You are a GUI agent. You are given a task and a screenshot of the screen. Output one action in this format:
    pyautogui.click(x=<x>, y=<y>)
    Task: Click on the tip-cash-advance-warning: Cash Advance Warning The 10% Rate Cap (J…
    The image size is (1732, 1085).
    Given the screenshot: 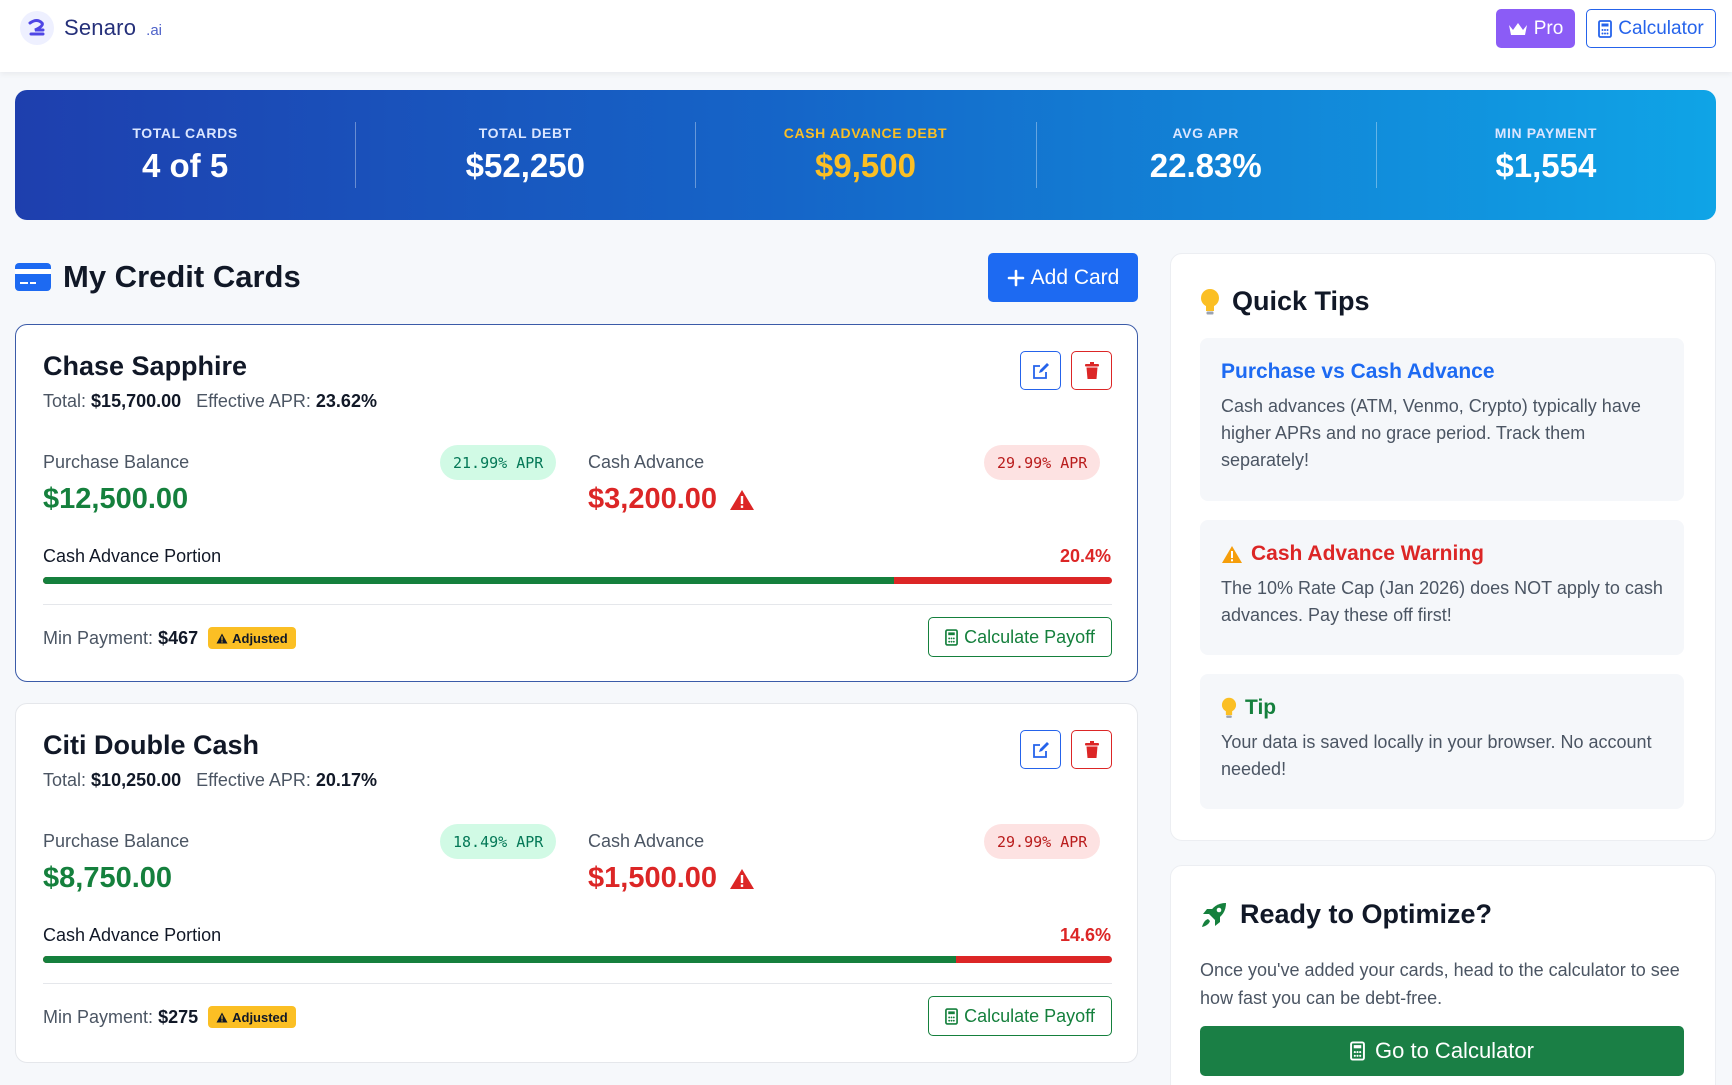 What is the action you would take?
    pyautogui.click(x=1442, y=587)
    